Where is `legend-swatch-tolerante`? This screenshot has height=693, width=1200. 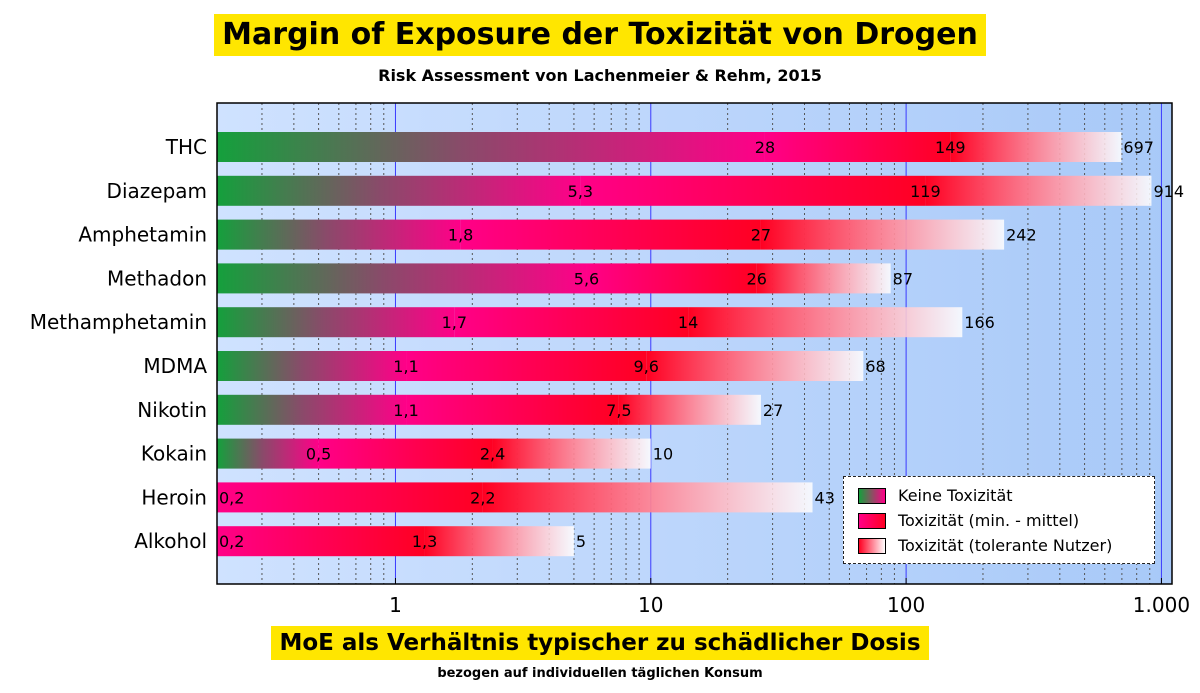
legend-swatch-tolerante is located at coordinates (872, 545).